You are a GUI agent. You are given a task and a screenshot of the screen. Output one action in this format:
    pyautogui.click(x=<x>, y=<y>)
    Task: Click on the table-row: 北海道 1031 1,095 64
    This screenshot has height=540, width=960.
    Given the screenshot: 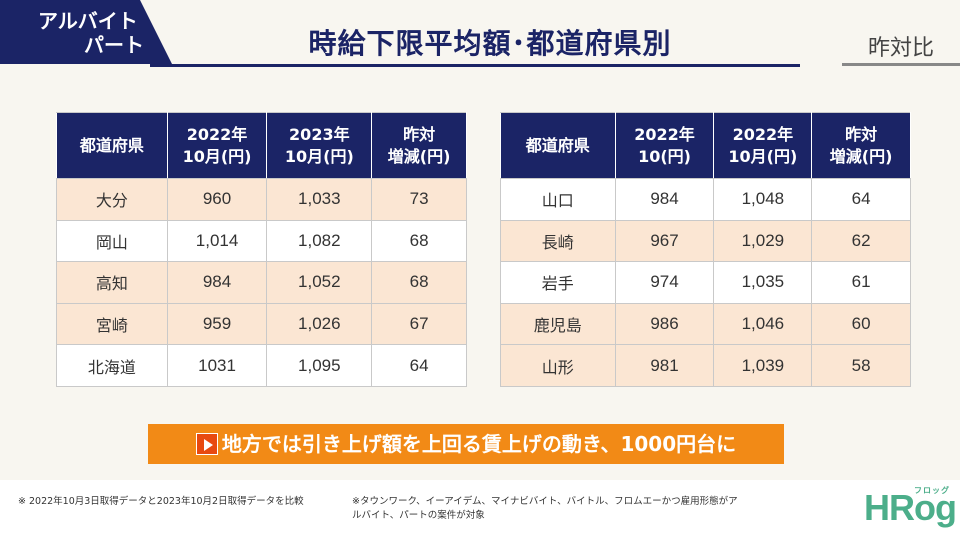 What is the action you would take?
    pyautogui.click(x=261, y=365)
    